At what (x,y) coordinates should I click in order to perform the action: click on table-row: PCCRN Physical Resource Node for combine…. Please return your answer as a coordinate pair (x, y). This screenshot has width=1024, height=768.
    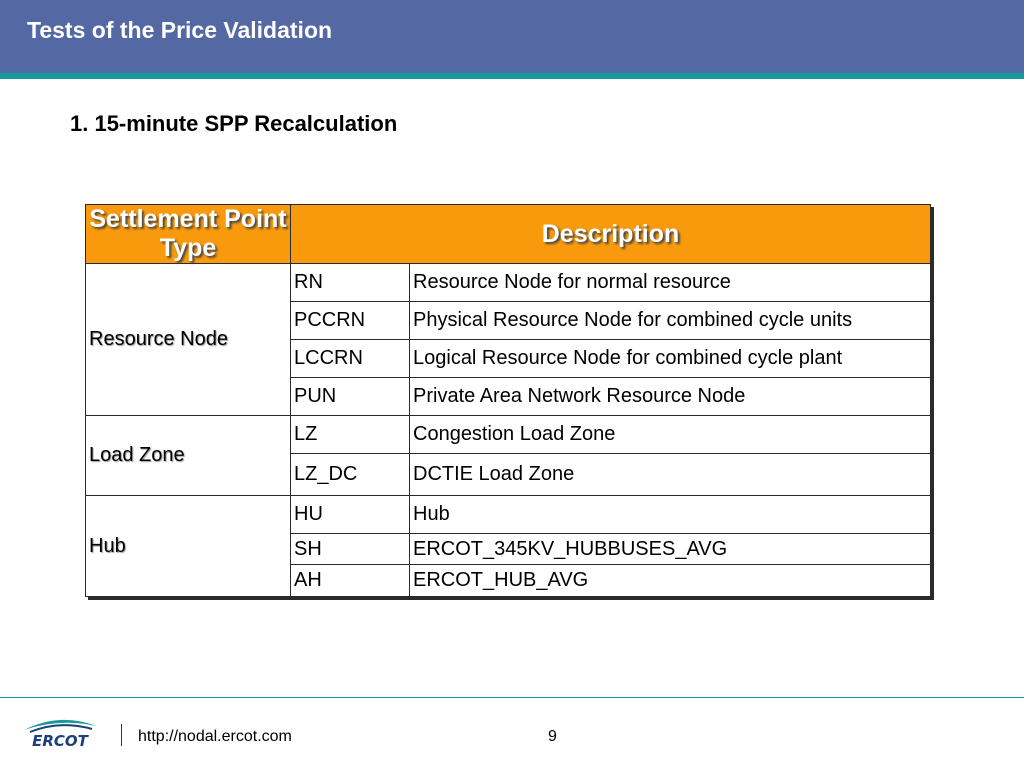
    Looking at the image, I should click on (508, 320).